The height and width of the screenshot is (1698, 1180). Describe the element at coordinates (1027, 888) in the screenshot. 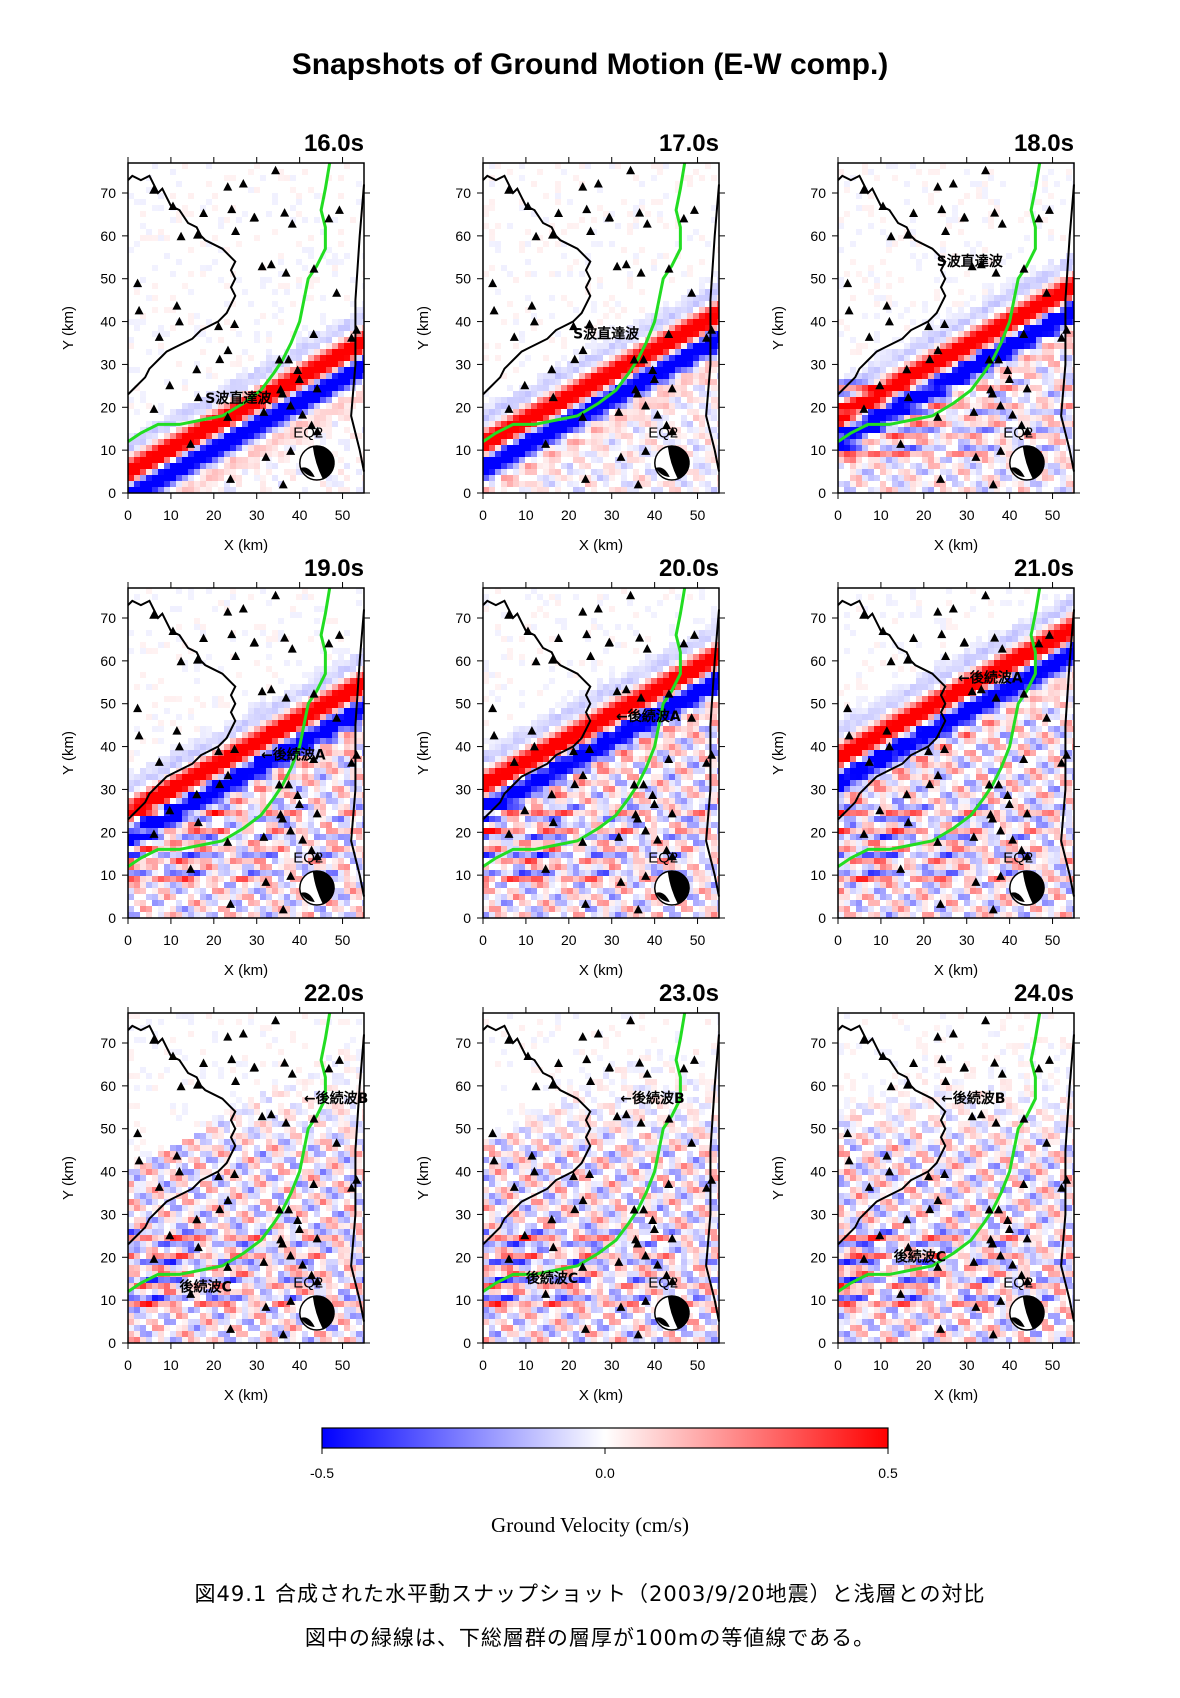

I see `focal-mechanism-icon` at that location.